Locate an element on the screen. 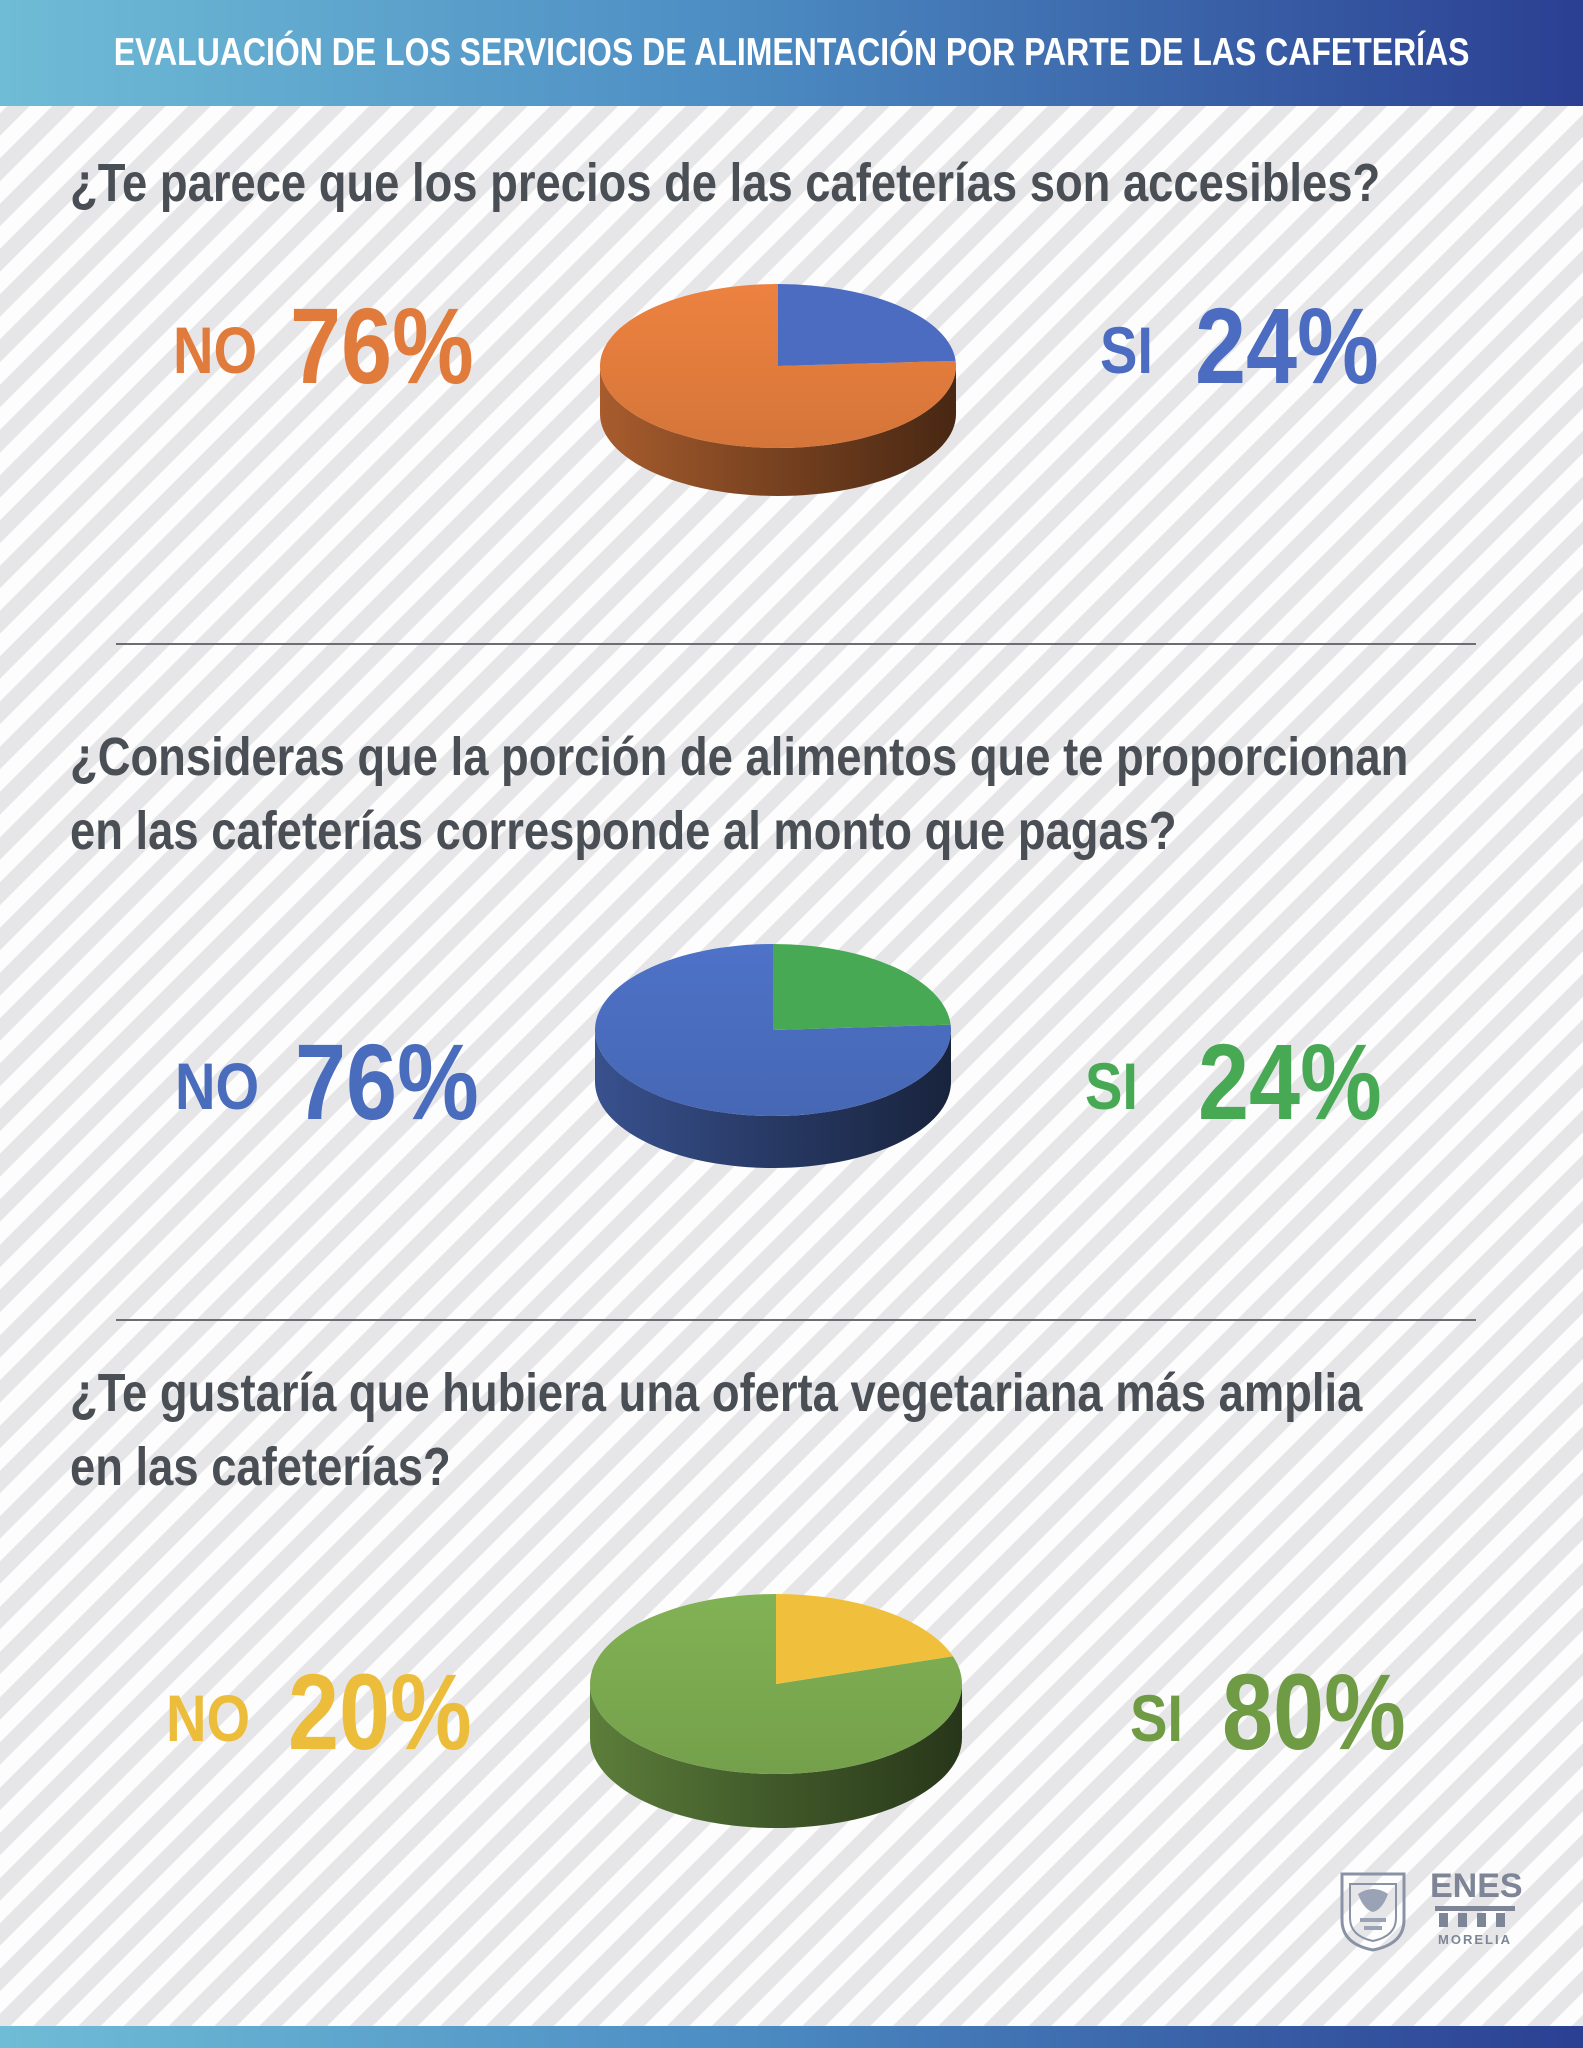  si-value-1: 24% is located at coordinates (1287, 345).